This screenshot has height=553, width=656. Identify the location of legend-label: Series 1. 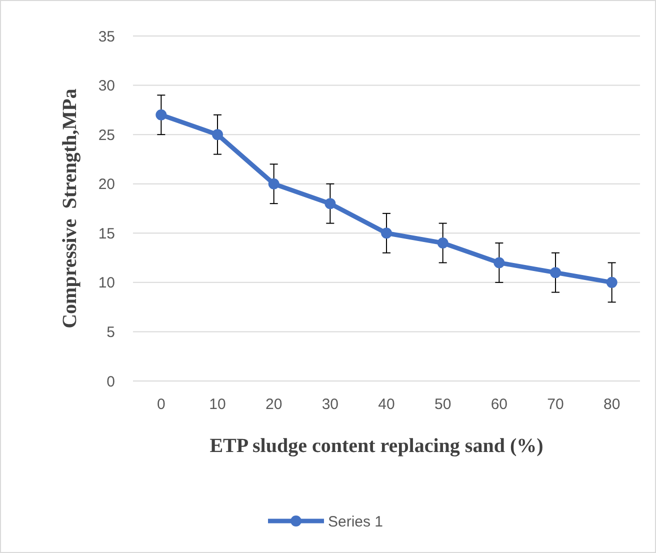
(356, 521).